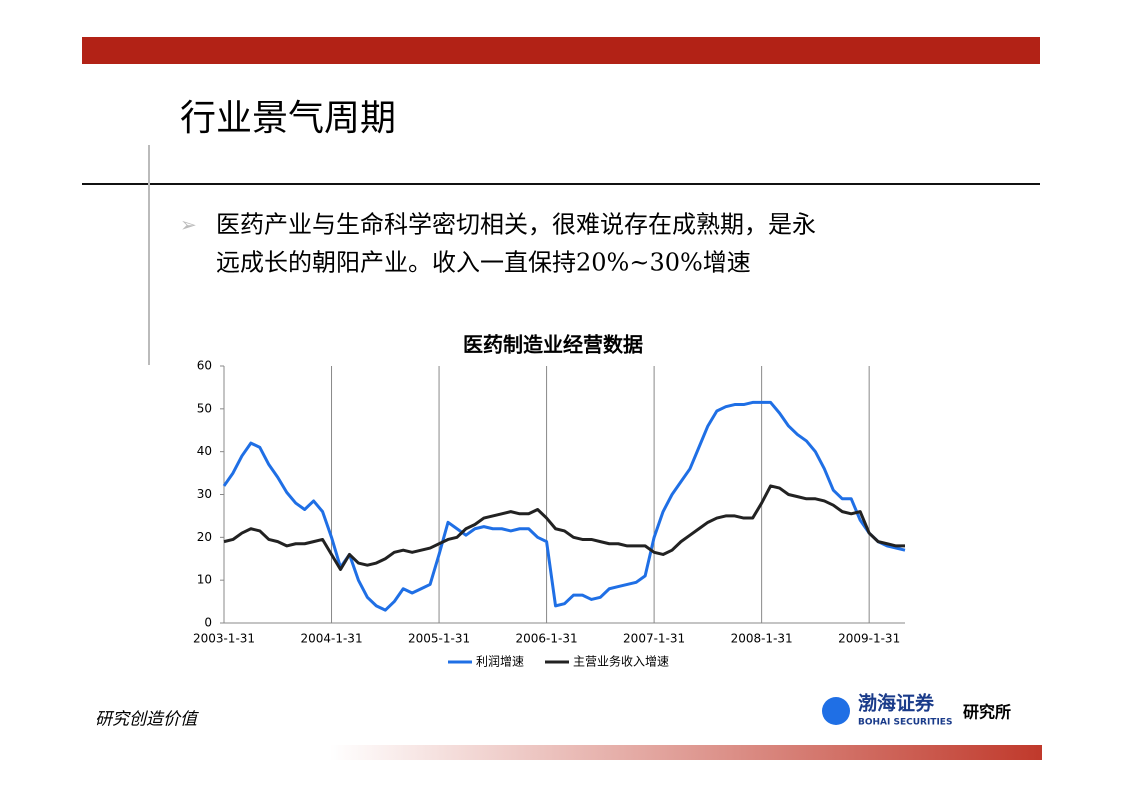 Image resolution: width=1123 pixels, height=798 pixels. I want to click on bullet-line: 医药产业与生命科学密切相关，很难说存在成熟期，是永, so click(516, 225).